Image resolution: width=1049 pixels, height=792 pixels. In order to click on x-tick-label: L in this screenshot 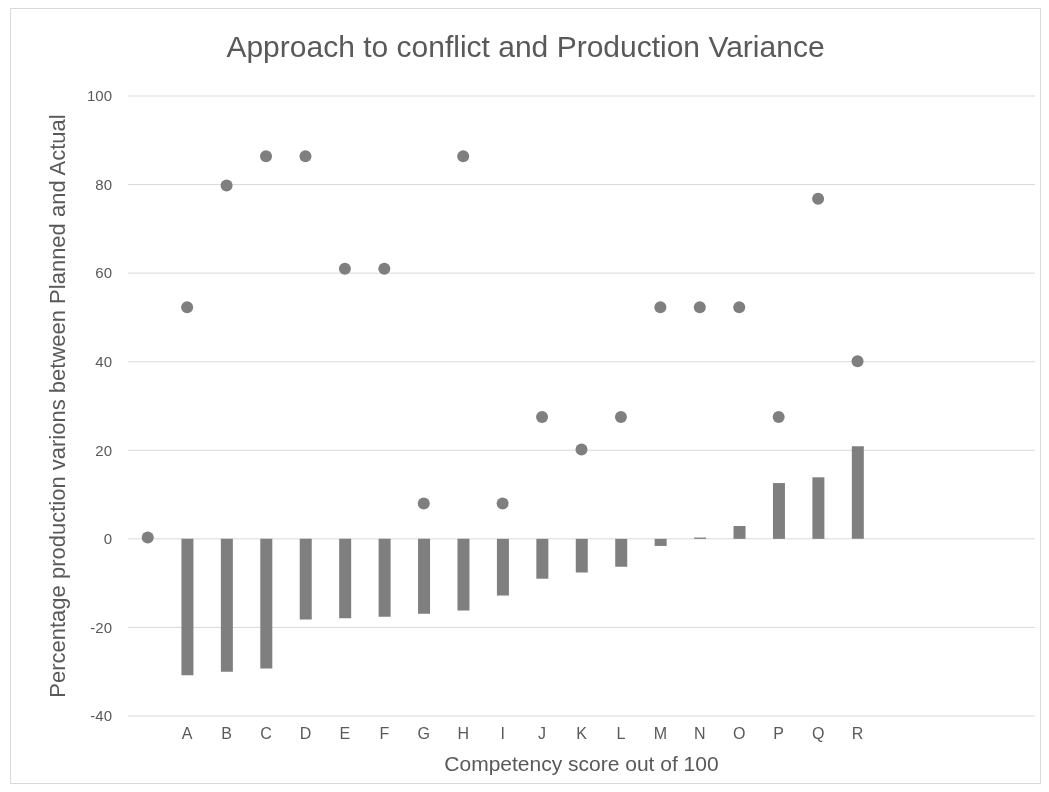, I will do `click(621, 734)`.